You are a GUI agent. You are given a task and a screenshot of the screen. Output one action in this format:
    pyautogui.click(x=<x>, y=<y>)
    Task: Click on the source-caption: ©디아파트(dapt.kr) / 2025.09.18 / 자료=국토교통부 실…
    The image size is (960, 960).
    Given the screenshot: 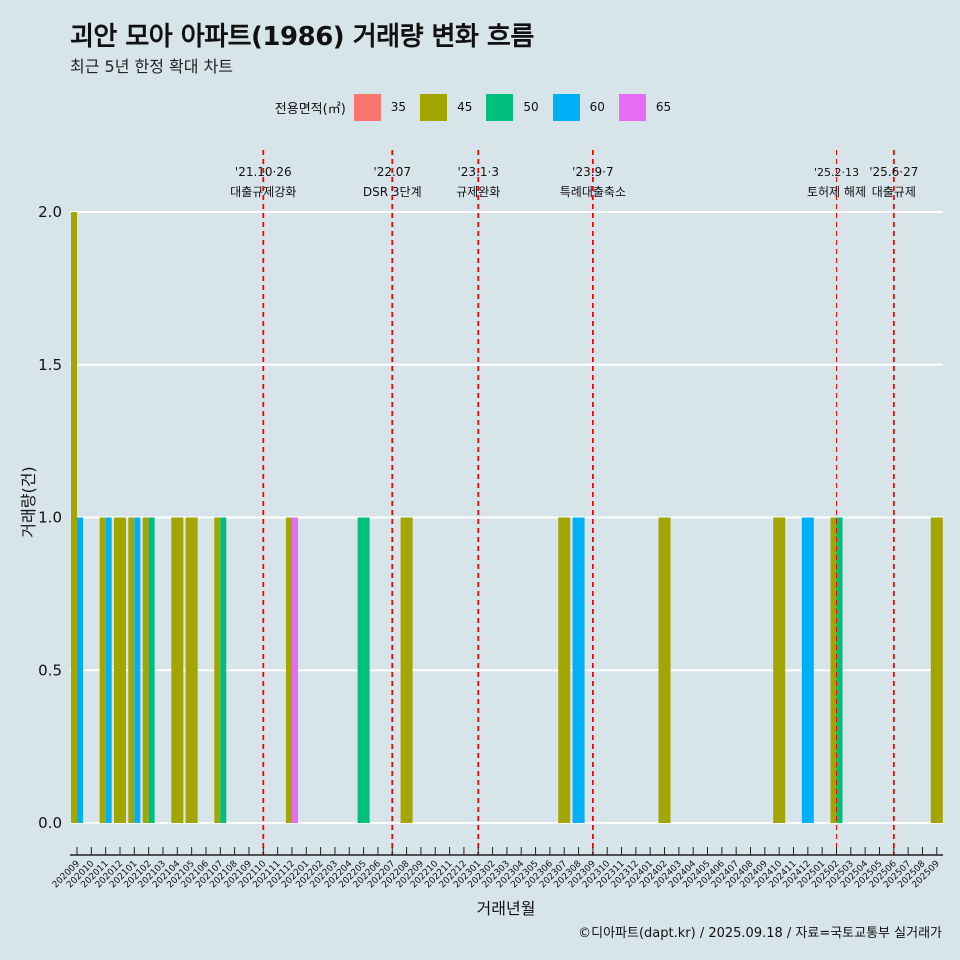 What is the action you would take?
    pyautogui.click(x=760, y=933)
    